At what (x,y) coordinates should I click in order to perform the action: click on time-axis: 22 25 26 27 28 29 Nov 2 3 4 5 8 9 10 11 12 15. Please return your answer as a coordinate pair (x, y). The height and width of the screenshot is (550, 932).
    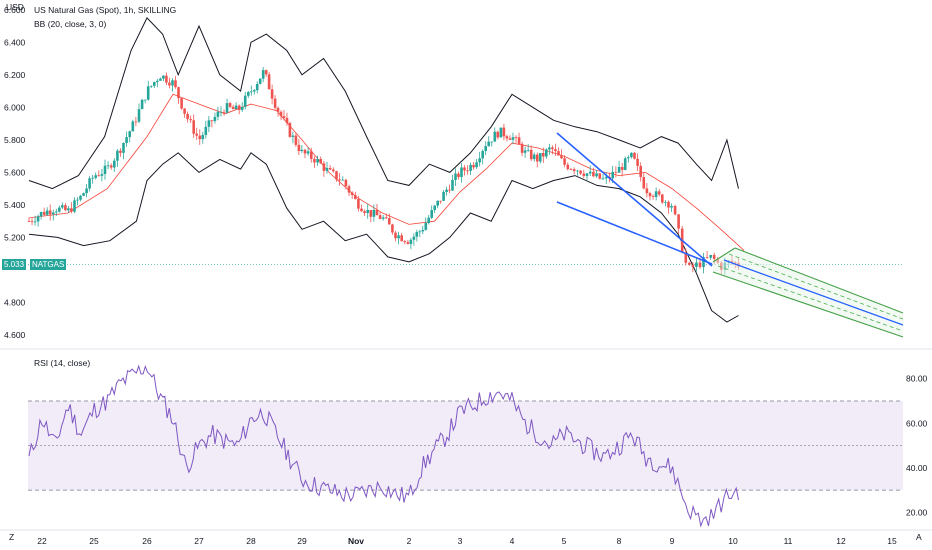
    Looking at the image, I should click on (467, 541).